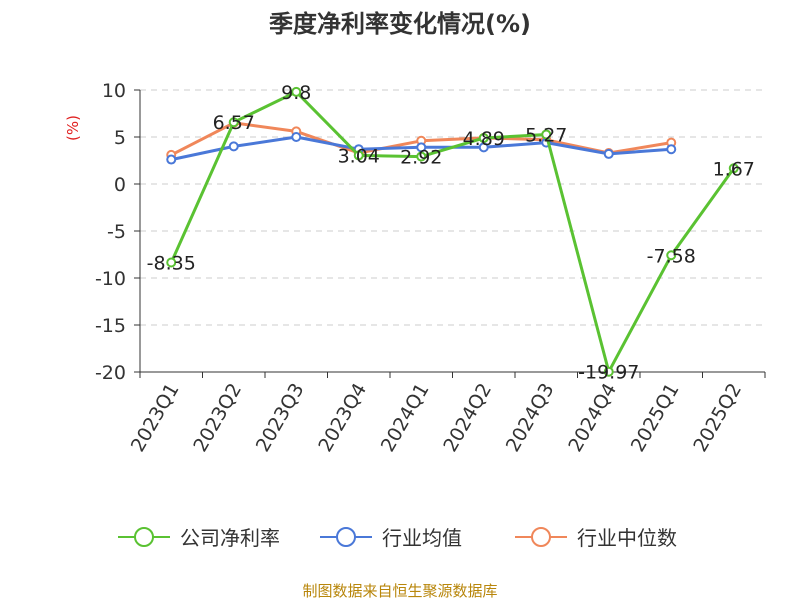 This screenshot has width=800, height=600. Describe the element at coordinates (530, 418) in the screenshot. I see `x-tick-label: 2024Q3` at that location.